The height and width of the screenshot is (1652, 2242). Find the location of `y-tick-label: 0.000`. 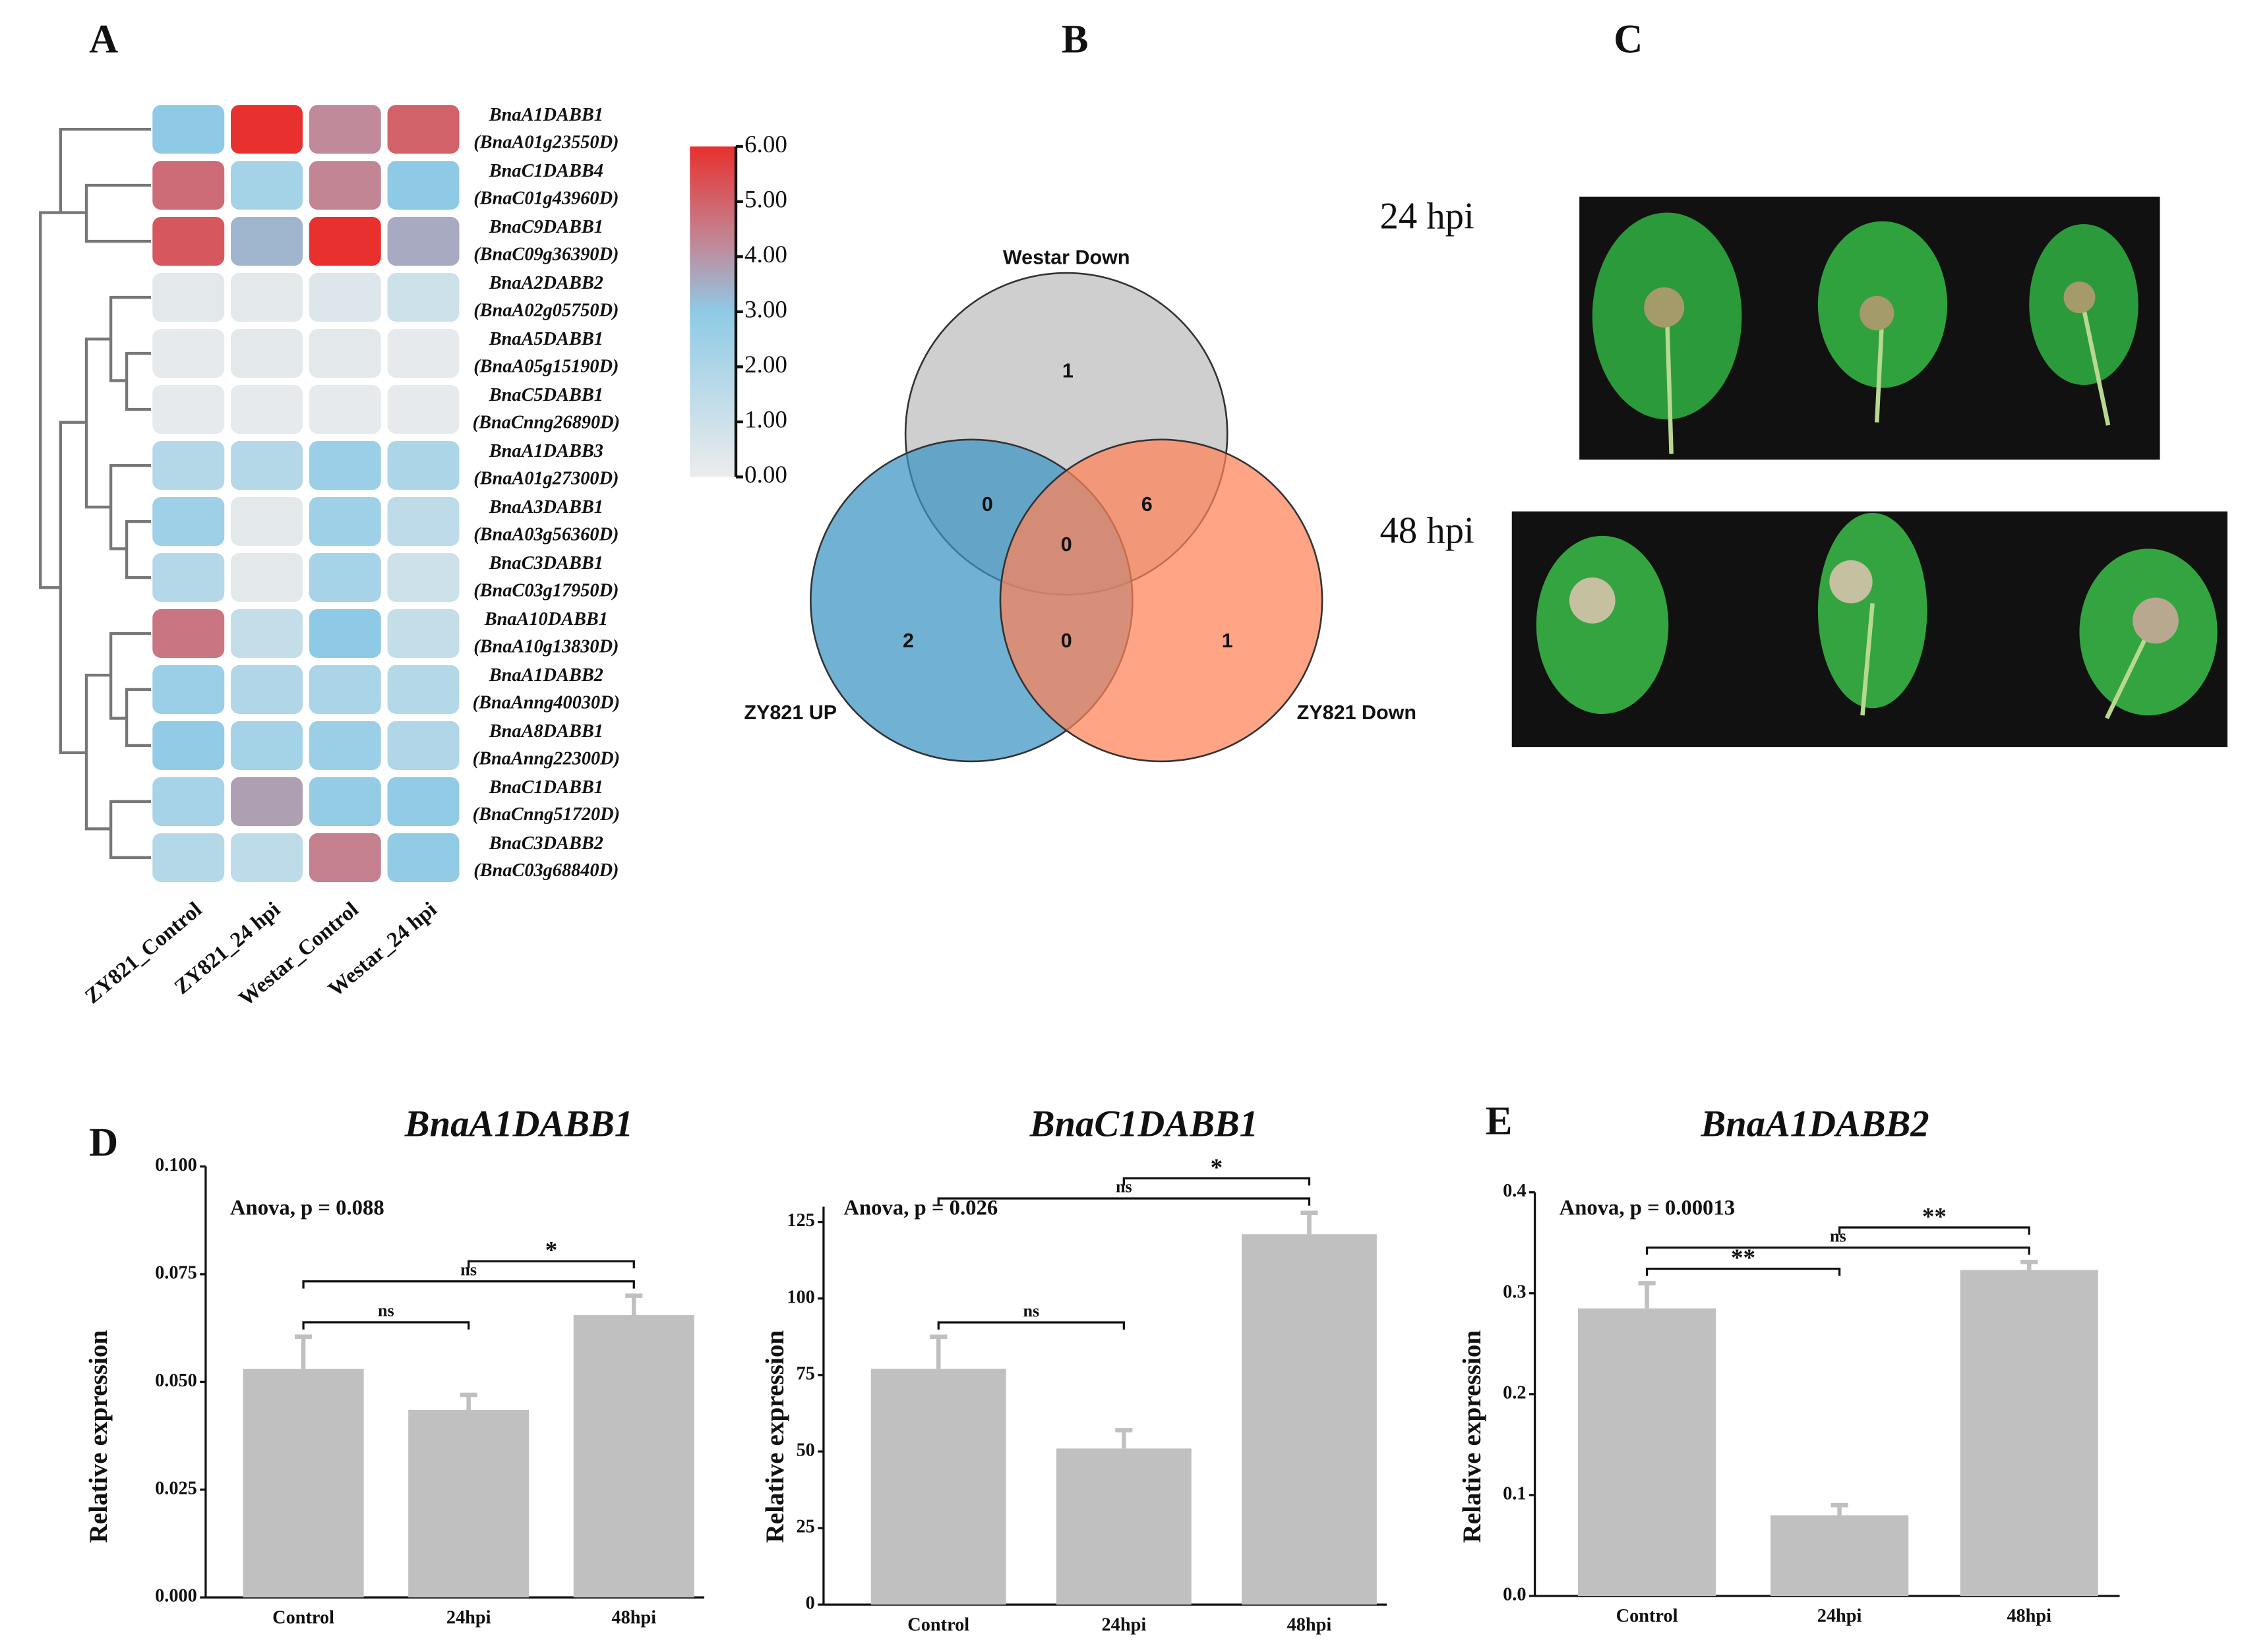

y-tick-label: 0.000 is located at coordinates (176, 1596).